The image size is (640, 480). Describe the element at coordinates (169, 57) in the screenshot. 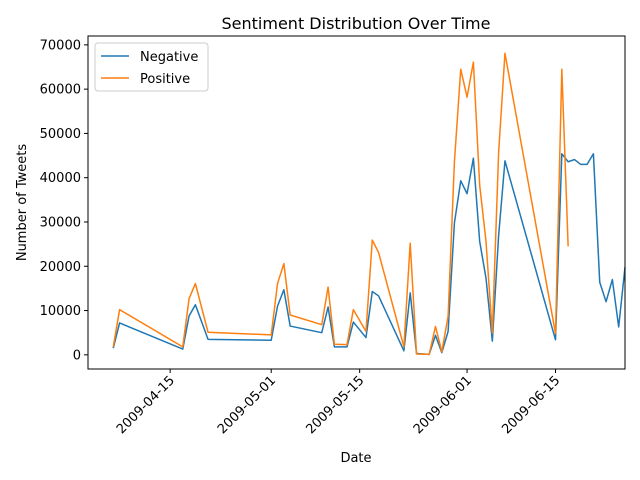

I see `legend-label-negative: Negative` at that location.